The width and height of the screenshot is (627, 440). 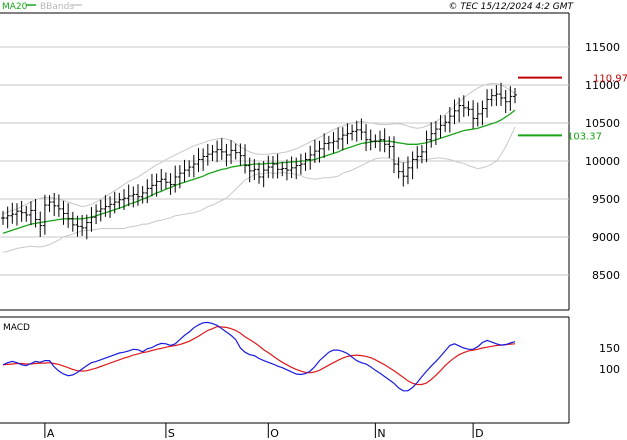 I want to click on macd-tick-label: 100, so click(x=609, y=369).